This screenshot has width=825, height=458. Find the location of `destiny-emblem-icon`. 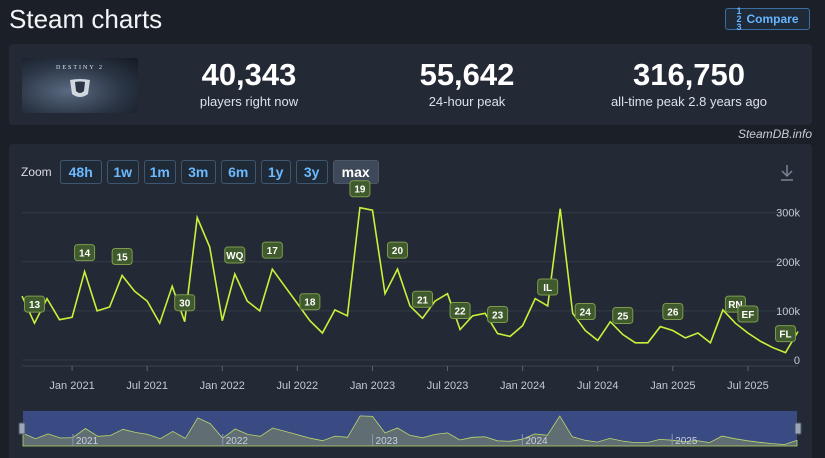

destiny-emblem-icon is located at coordinates (80, 88).